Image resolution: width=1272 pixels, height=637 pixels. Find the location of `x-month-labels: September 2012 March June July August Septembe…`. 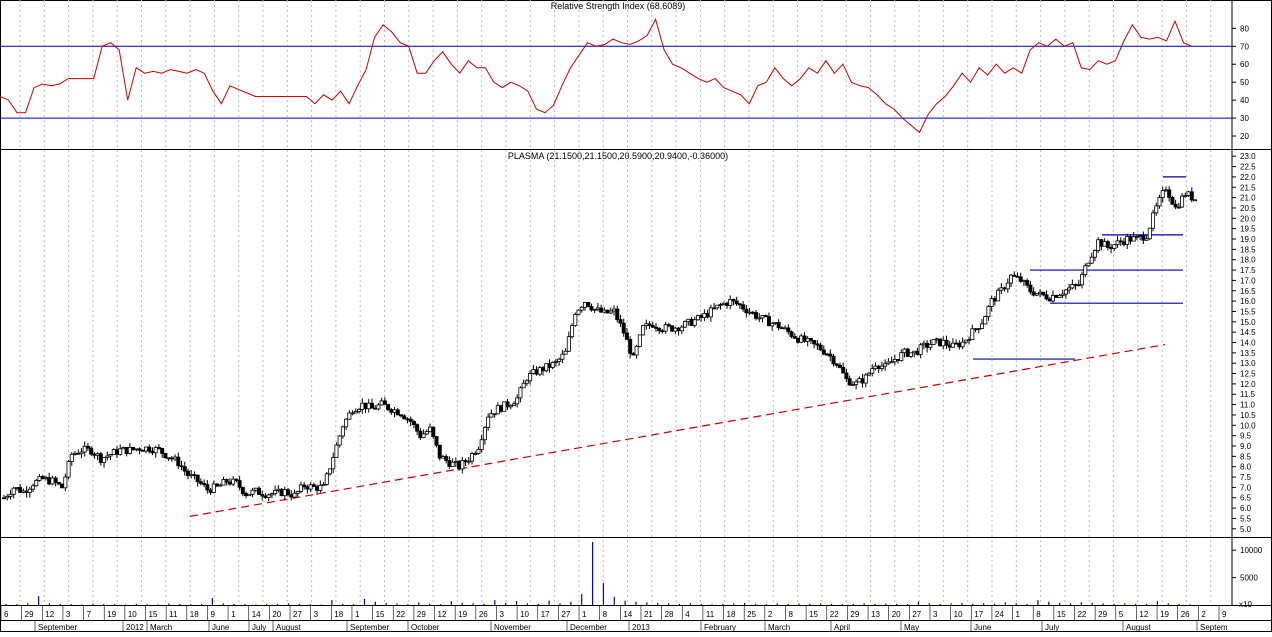

x-month-labels: September 2012 March June July August Septembe… is located at coordinates (631, 626).